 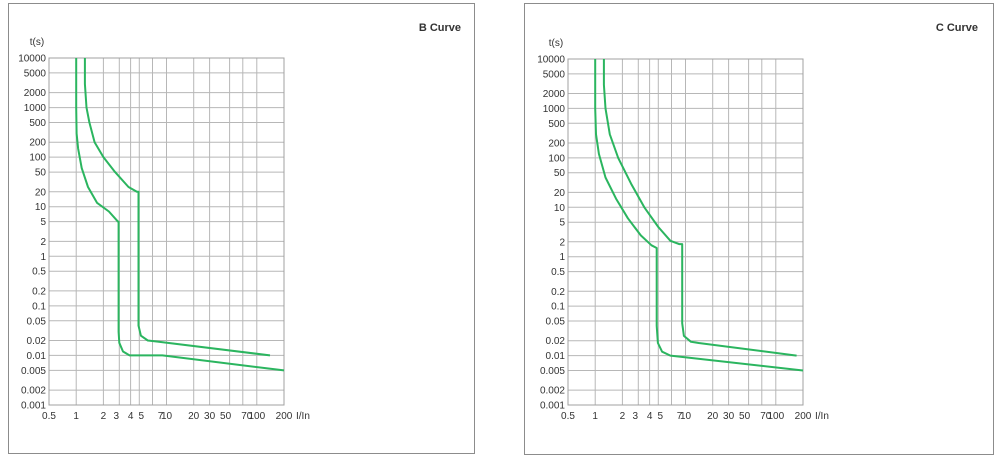 I want to click on chart-title: C Curve, so click(x=957, y=28).